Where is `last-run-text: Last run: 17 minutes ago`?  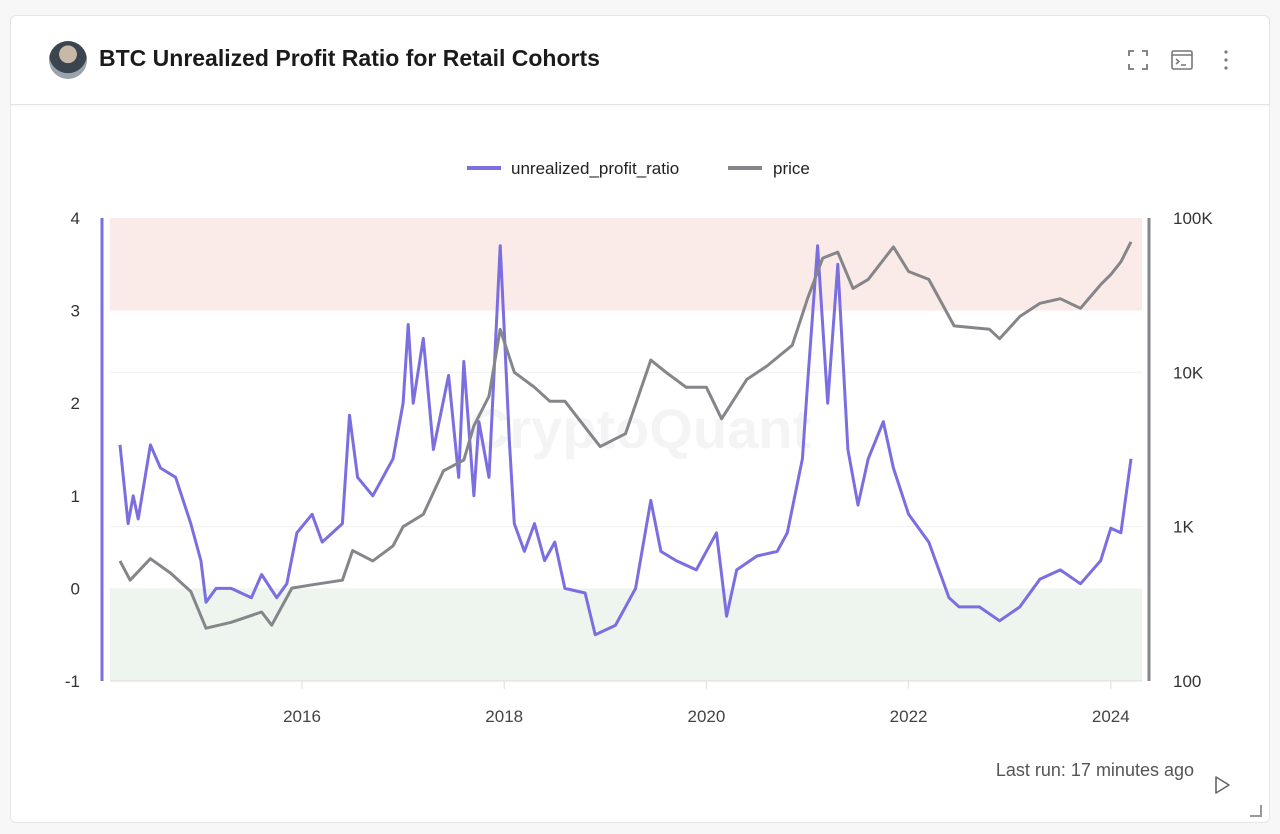
last-run-text: Last run: 17 minutes ago is located at coordinates (1094, 770).